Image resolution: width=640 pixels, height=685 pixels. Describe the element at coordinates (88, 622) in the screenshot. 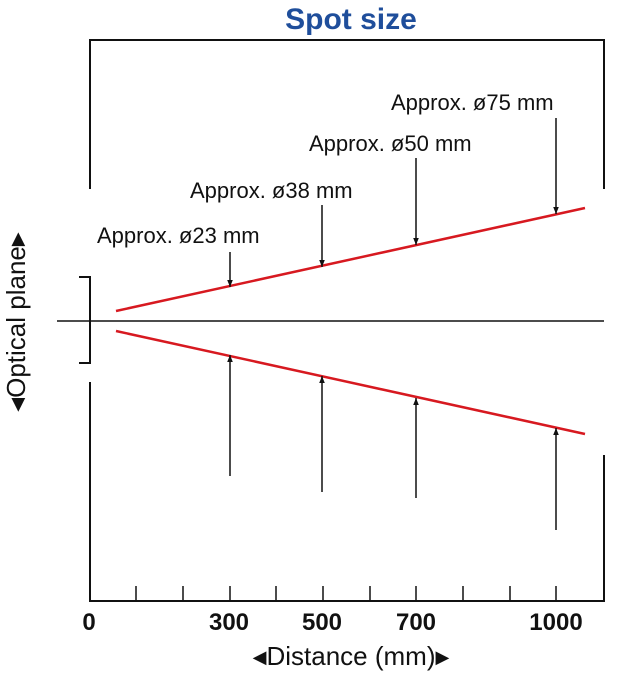

I see `tick-label-0: 0` at that location.